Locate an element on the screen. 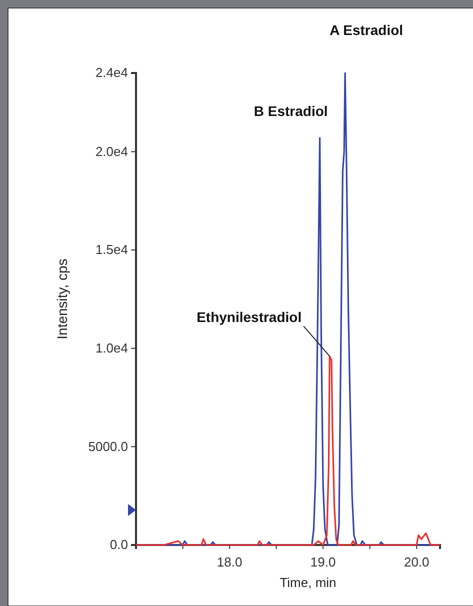 The width and height of the screenshot is (473, 606). y-axis-title: Intensity, cps is located at coordinates (62, 299).